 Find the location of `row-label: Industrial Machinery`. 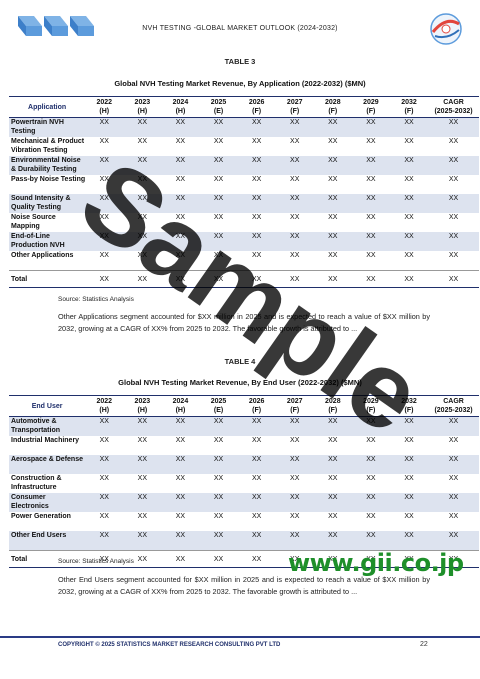

row-label: Industrial Machinery is located at coordinates (45, 440).